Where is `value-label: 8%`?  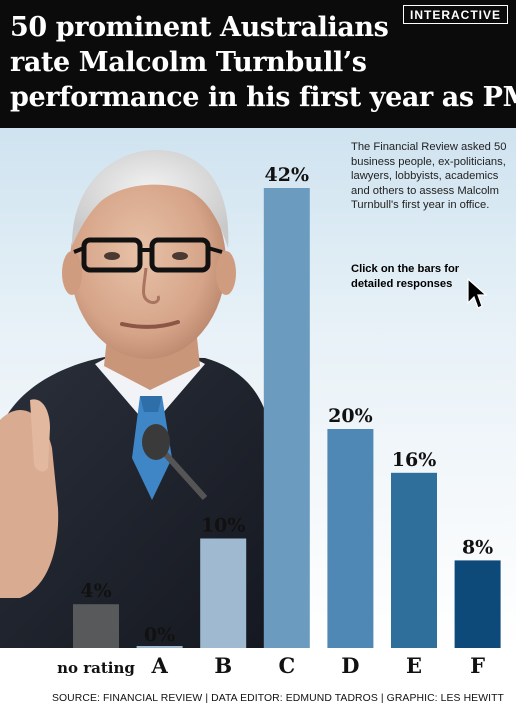
value-label: 8% is located at coordinates (477, 547).